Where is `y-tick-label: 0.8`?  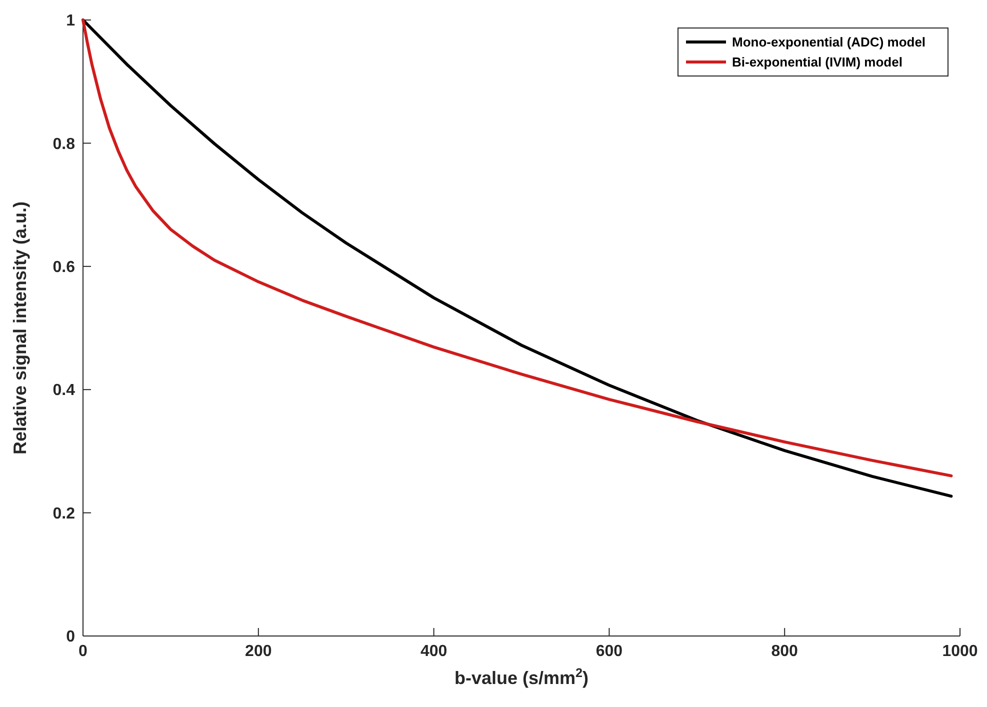
y-tick-label: 0.8 is located at coordinates (64, 144).